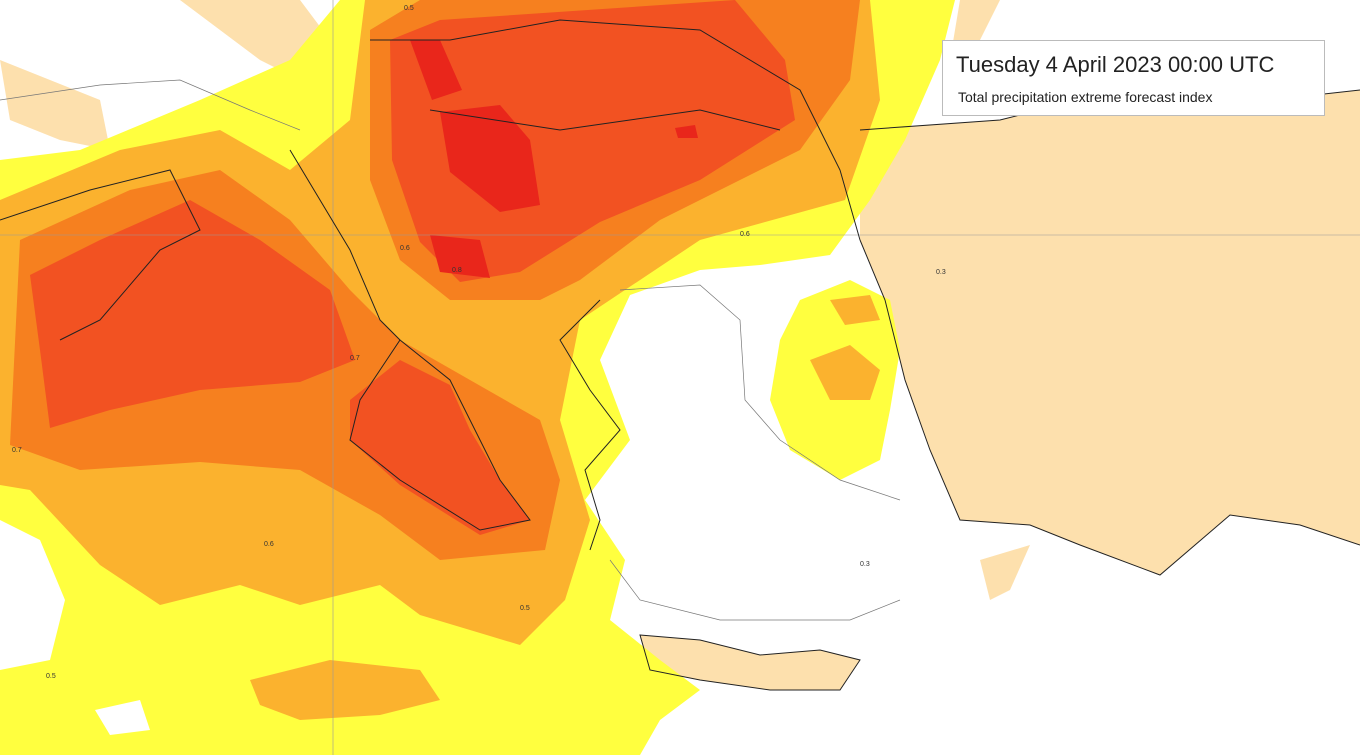  I want to click on title: Tuesday 4 April 2023 00:00 UTC, so click(1115, 64).